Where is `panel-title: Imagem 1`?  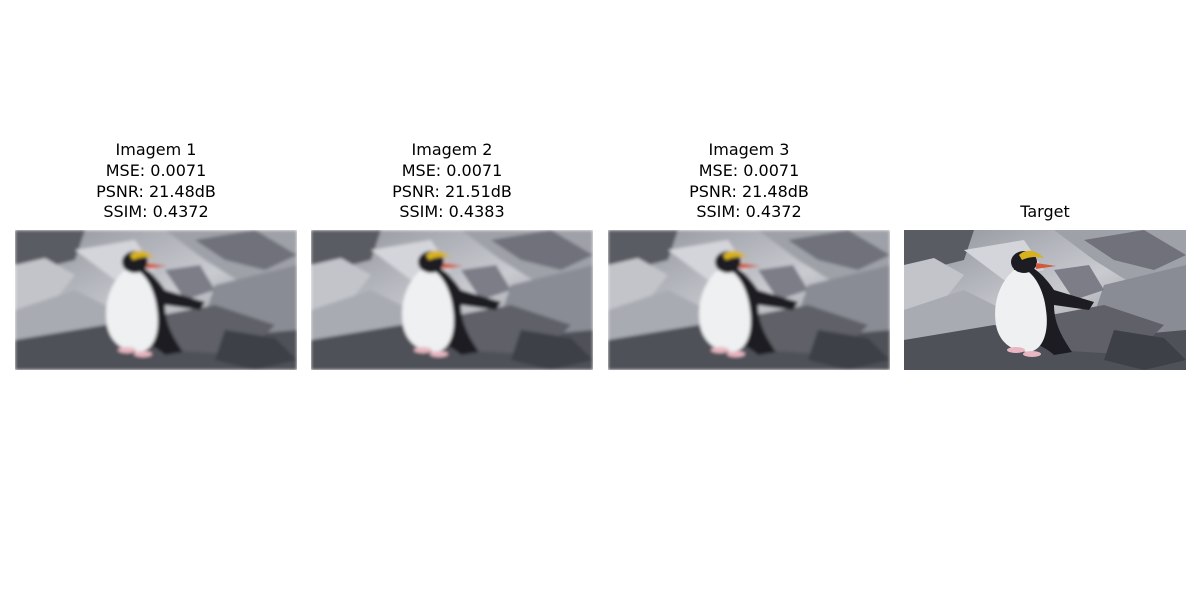
panel-title: Imagem 1 is located at coordinates (156, 149).